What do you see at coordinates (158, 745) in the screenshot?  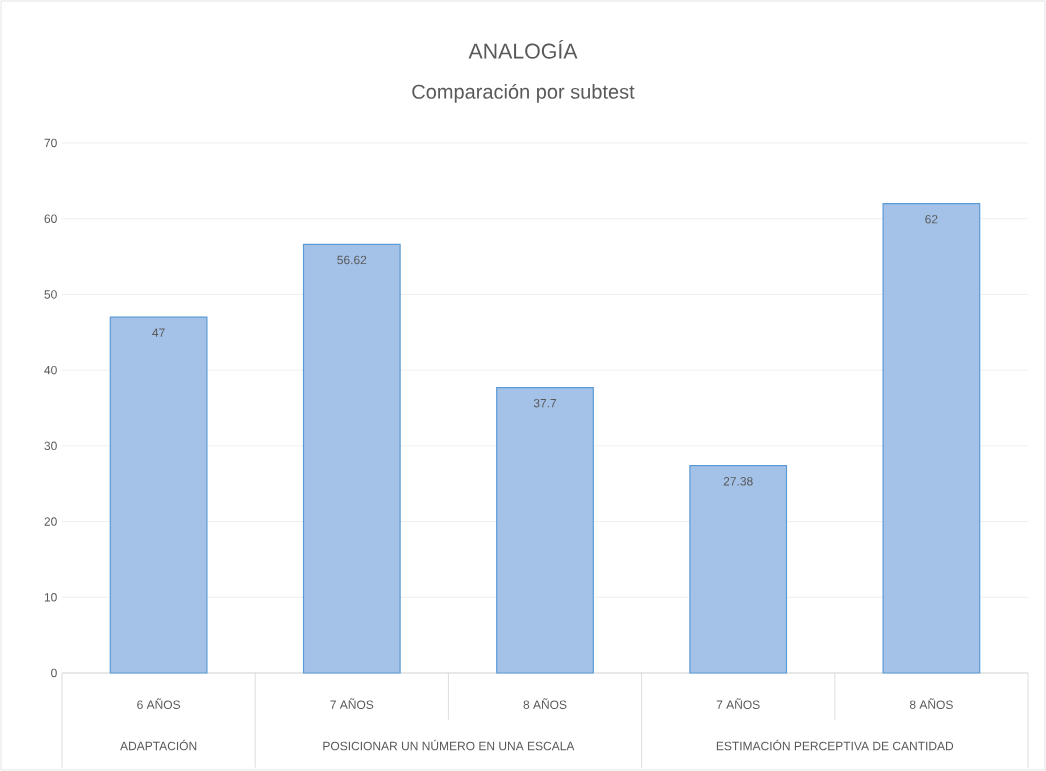 I see `text: ADAPTACIÓN` at bounding box center [158, 745].